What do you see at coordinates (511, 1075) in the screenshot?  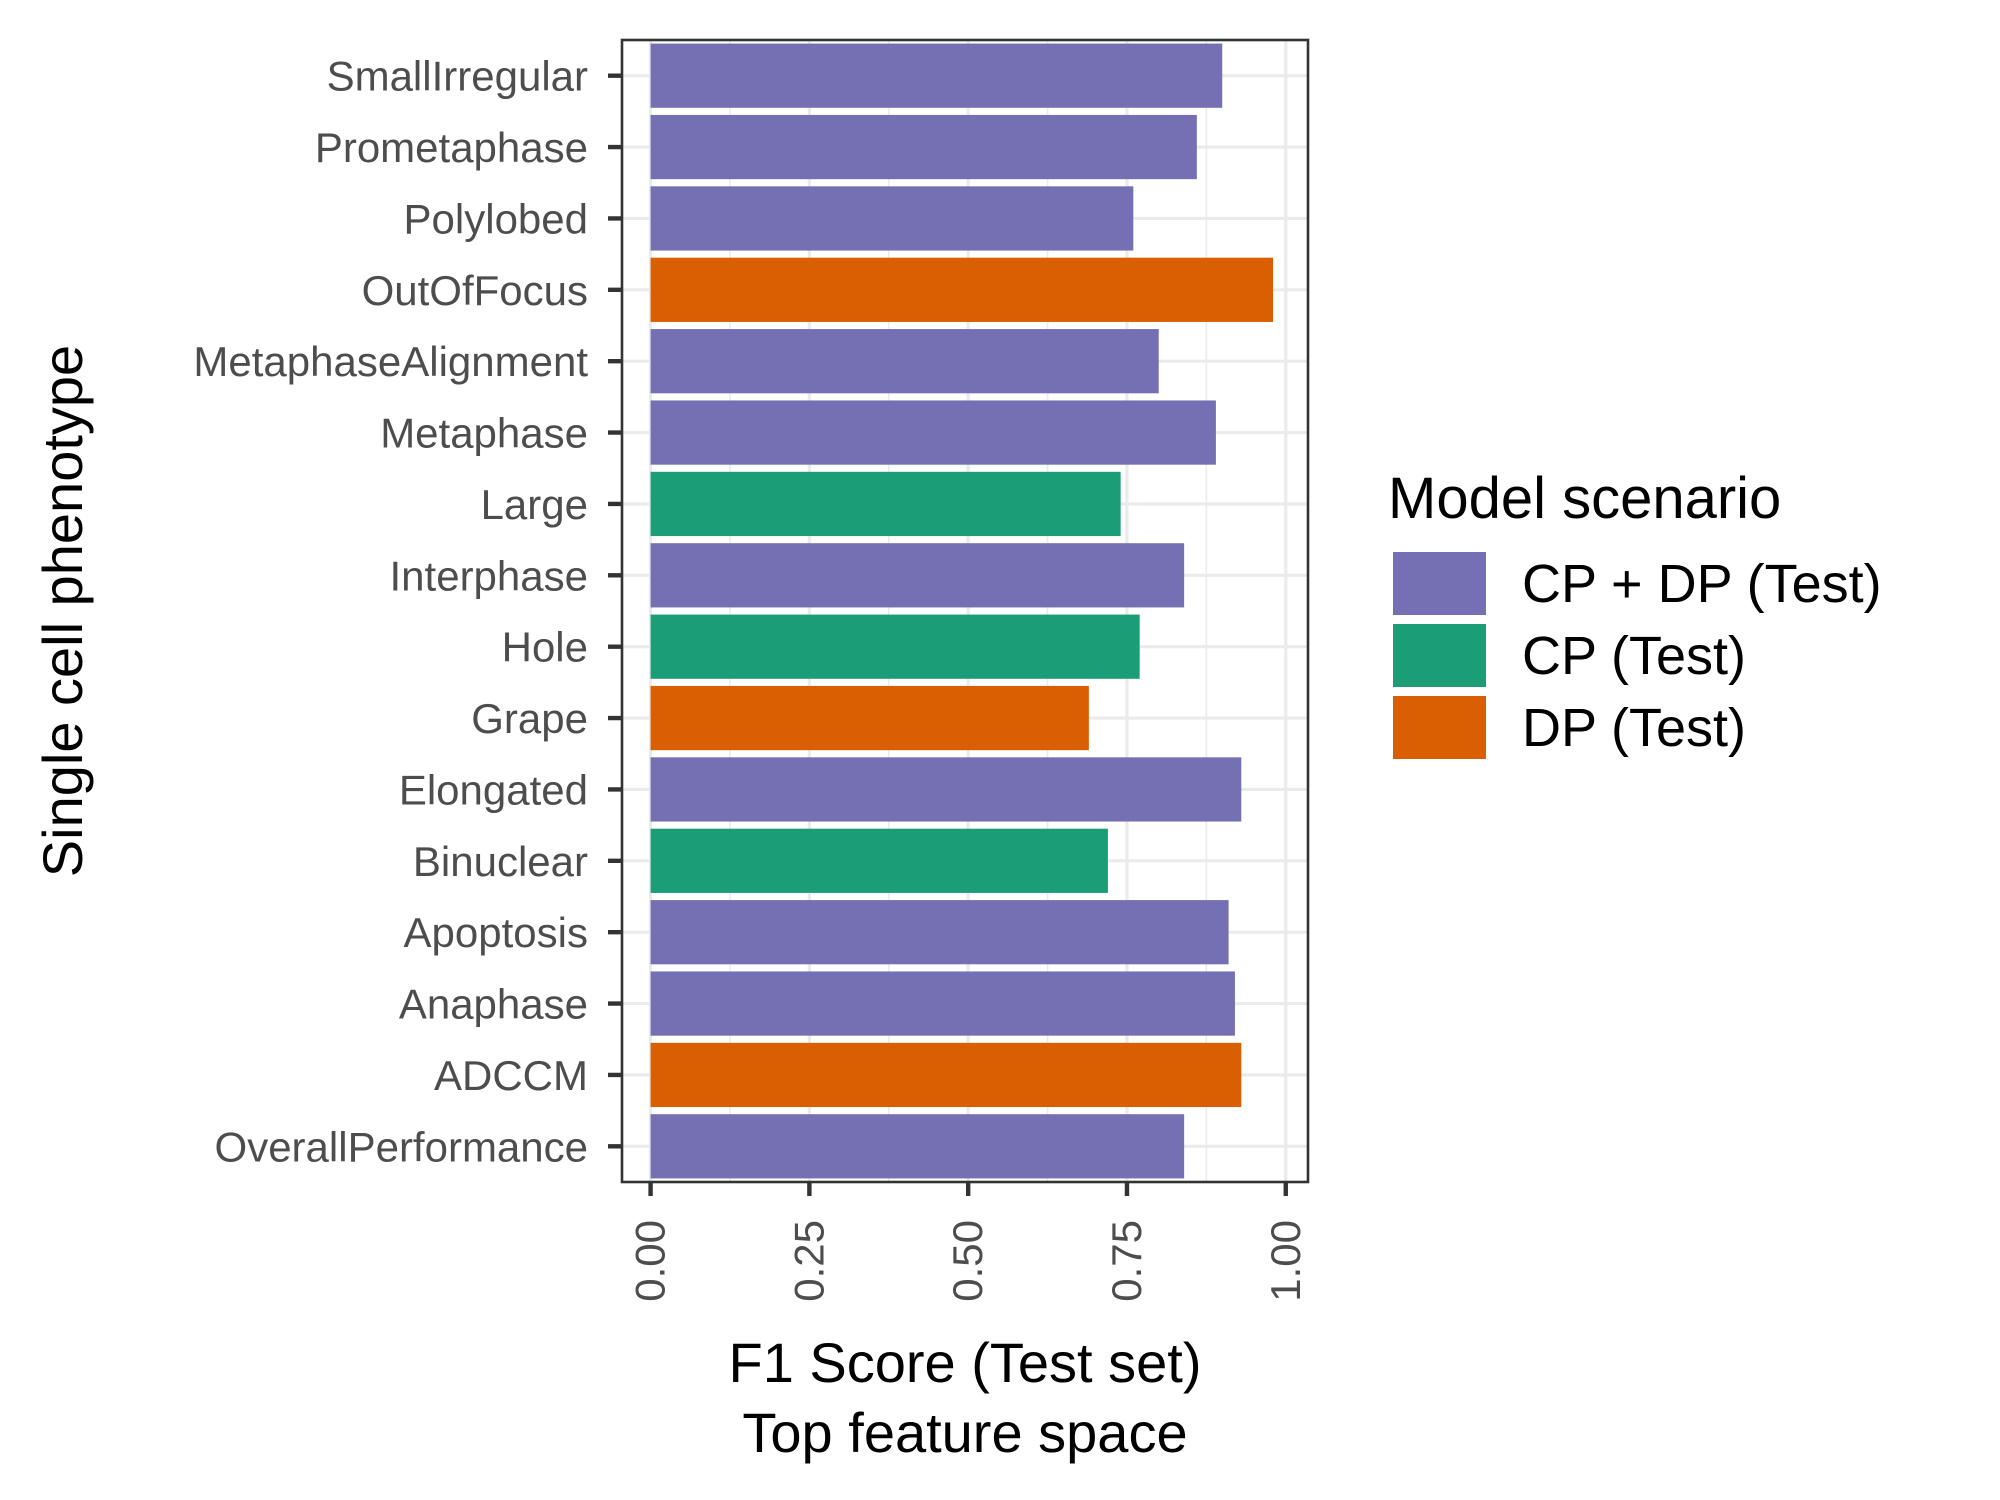 I see `y-tick-label: ADCCM` at bounding box center [511, 1075].